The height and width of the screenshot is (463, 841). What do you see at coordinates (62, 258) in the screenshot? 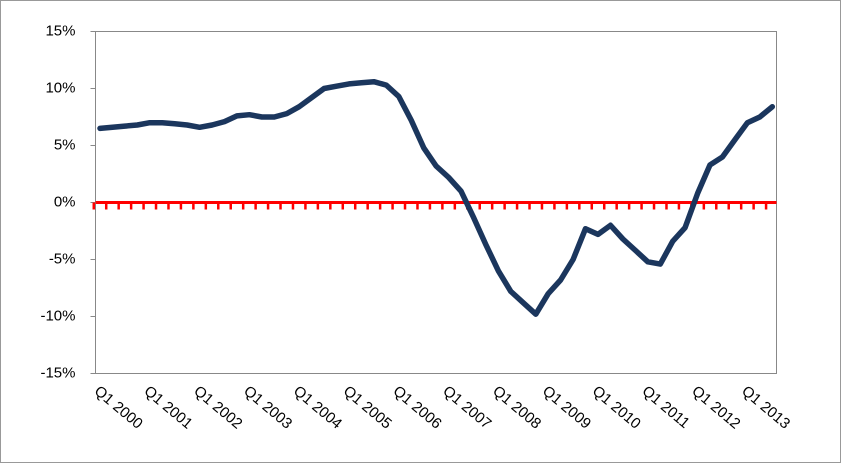
I see `y-tick-label: -5%` at bounding box center [62, 258].